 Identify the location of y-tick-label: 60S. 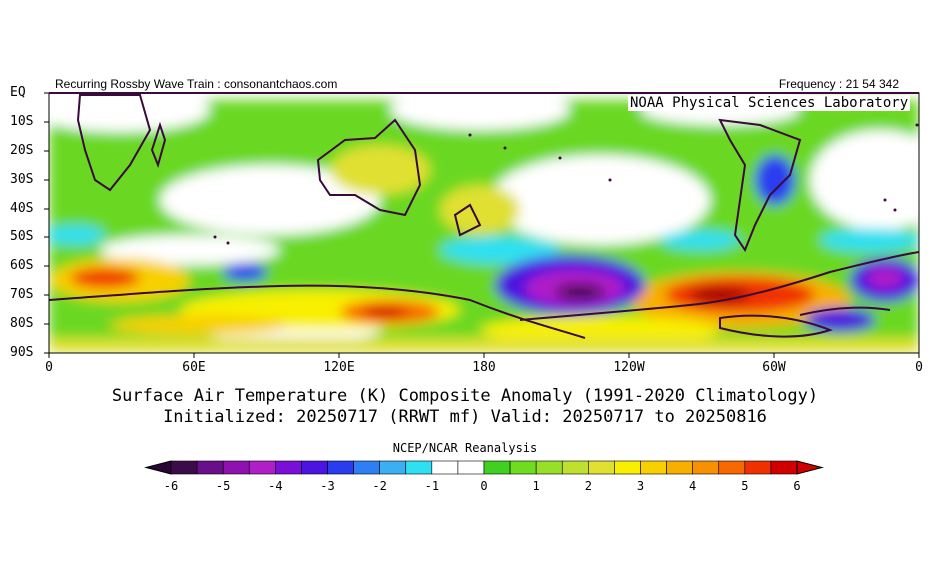
(22, 265).